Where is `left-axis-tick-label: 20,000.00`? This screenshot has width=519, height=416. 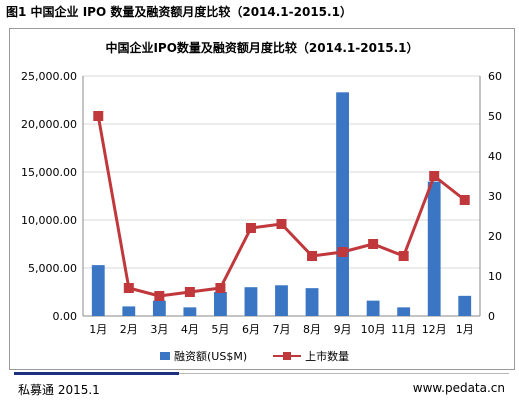 left-axis-tick-label: 20,000.00 is located at coordinates (49, 124).